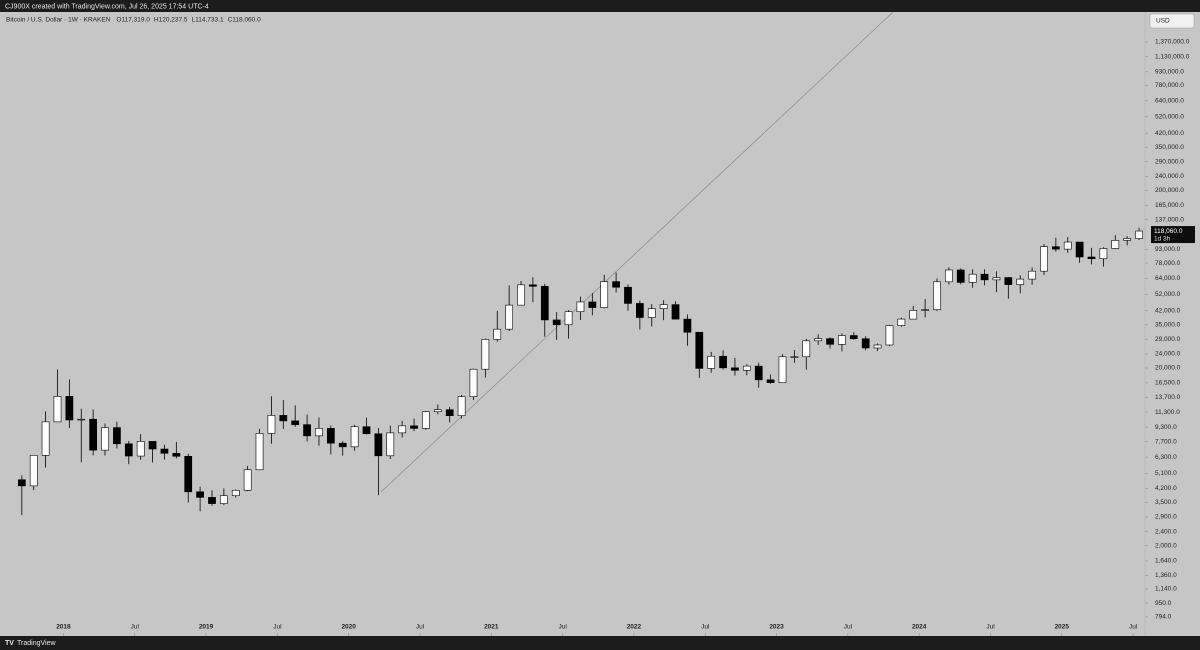 The width and height of the screenshot is (1200, 650). Describe the element at coordinates (1169, 100) in the screenshot. I see `y-tick-label: 640,000.0` at that location.